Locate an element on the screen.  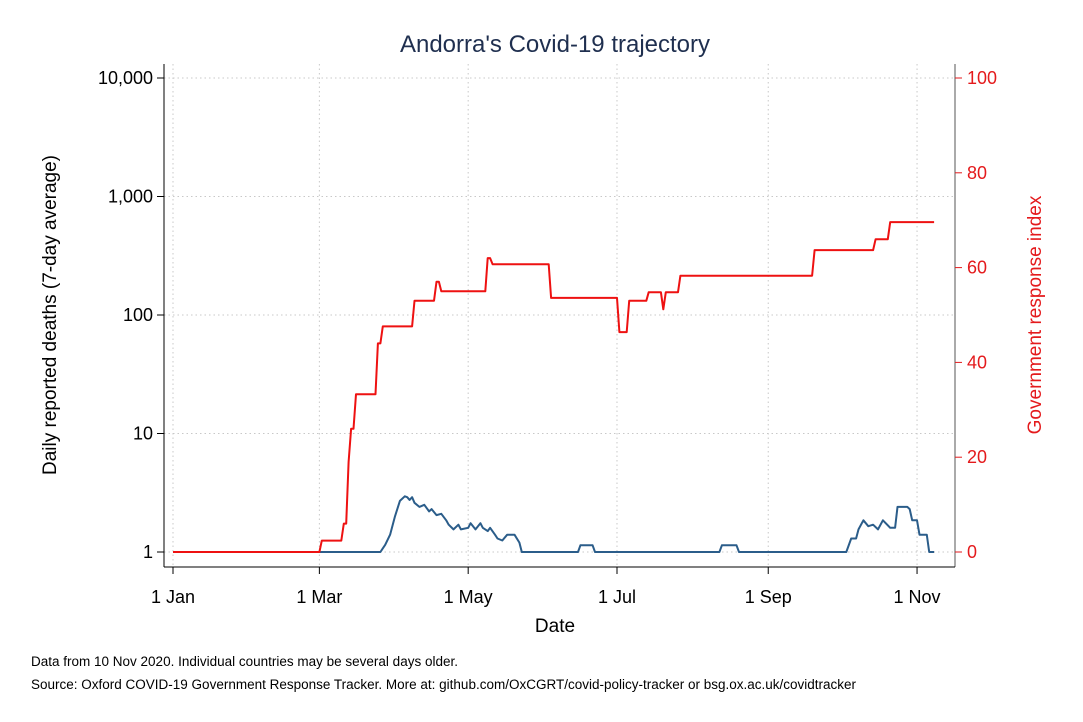
y-right-tick-label: 100 is located at coordinates (982, 78).